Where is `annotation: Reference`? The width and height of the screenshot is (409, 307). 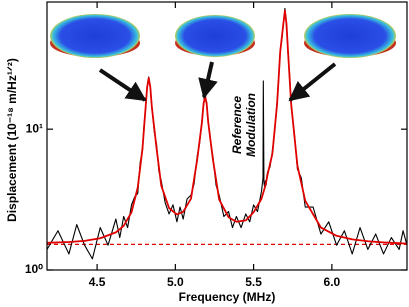
annotation: Reference is located at coordinates (237, 125).